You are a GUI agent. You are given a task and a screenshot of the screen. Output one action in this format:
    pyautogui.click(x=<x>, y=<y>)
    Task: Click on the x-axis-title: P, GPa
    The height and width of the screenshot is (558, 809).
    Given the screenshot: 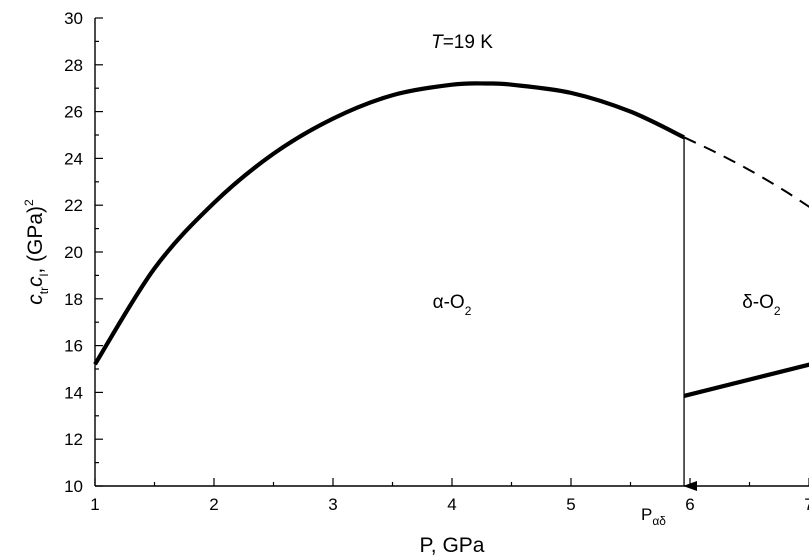 What is the action you would take?
    pyautogui.click(x=452, y=545)
    